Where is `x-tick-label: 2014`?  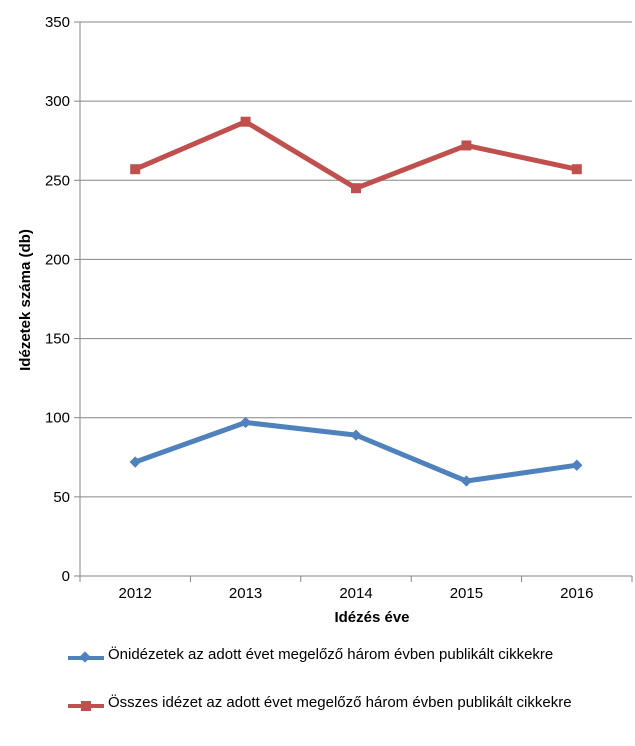
x-tick-label: 2014 is located at coordinates (355, 593).